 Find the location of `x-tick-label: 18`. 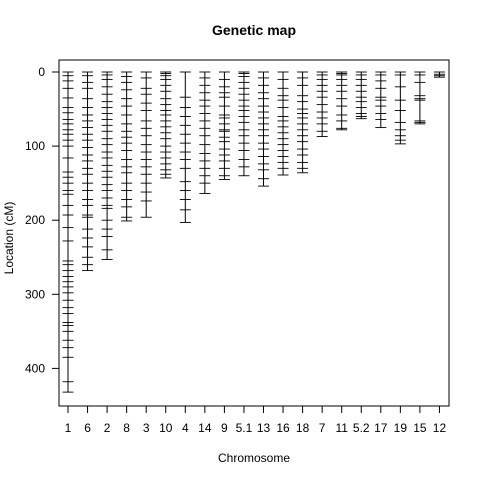

x-tick-label: 18 is located at coordinates (303, 428).